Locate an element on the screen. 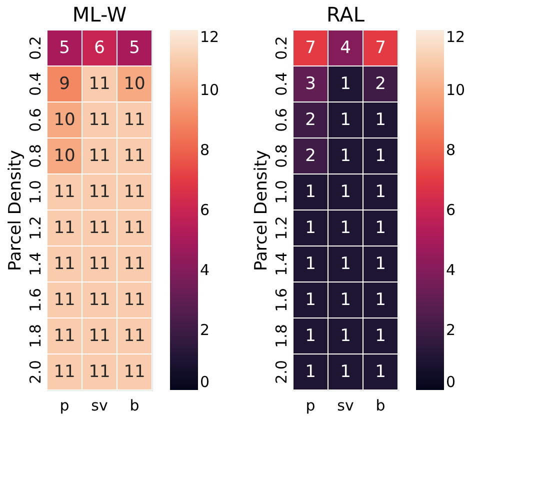 The image size is (550, 493). data-label: 2 is located at coordinates (310, 120).